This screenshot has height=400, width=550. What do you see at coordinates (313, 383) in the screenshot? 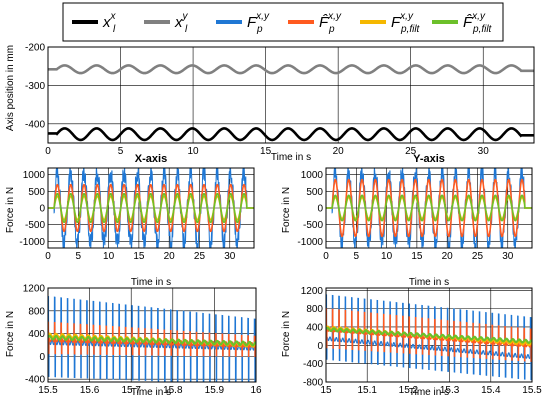
I see `y-zoom-ytick-5: -800` at bounding box center [313, 383].